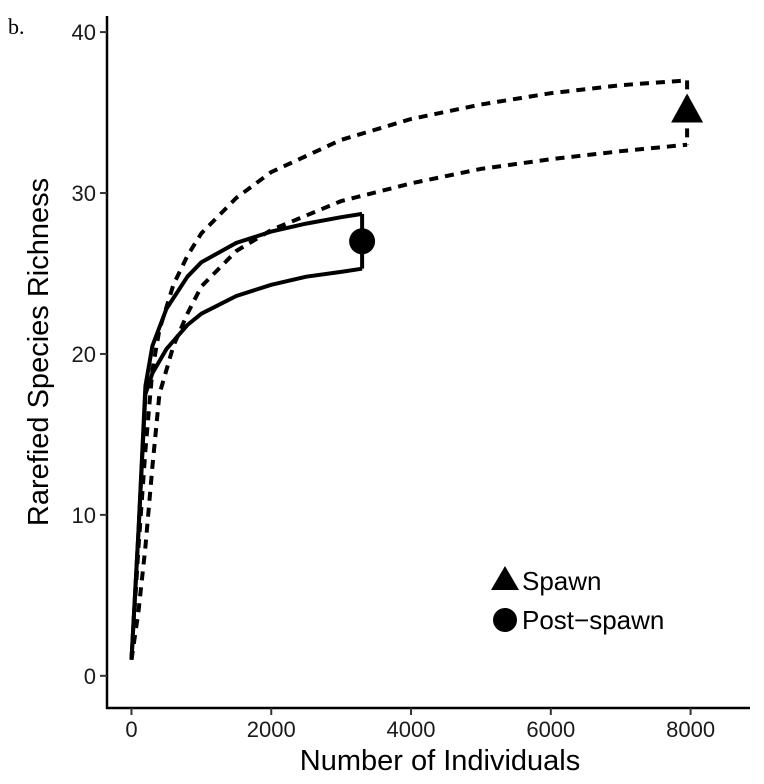 The width and height of the screenshot is (764, 784). Describe the element at coordinates (505, 578) in the screenshot. I see `legend-triangle-marker` at that location.